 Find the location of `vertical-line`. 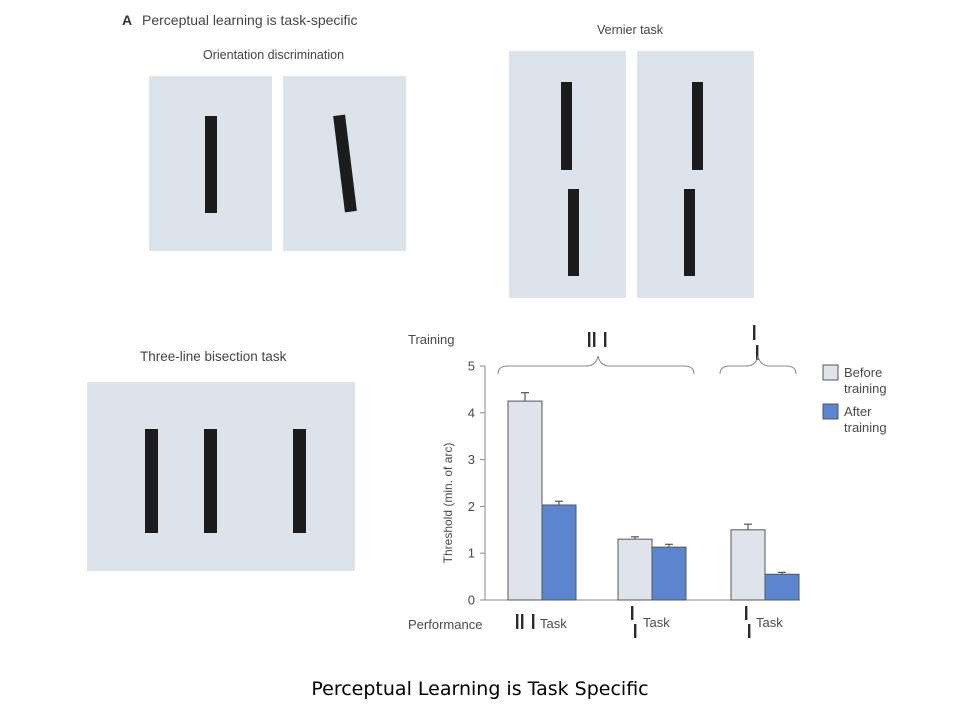

vertical-line is located at coordinates (211, 164).